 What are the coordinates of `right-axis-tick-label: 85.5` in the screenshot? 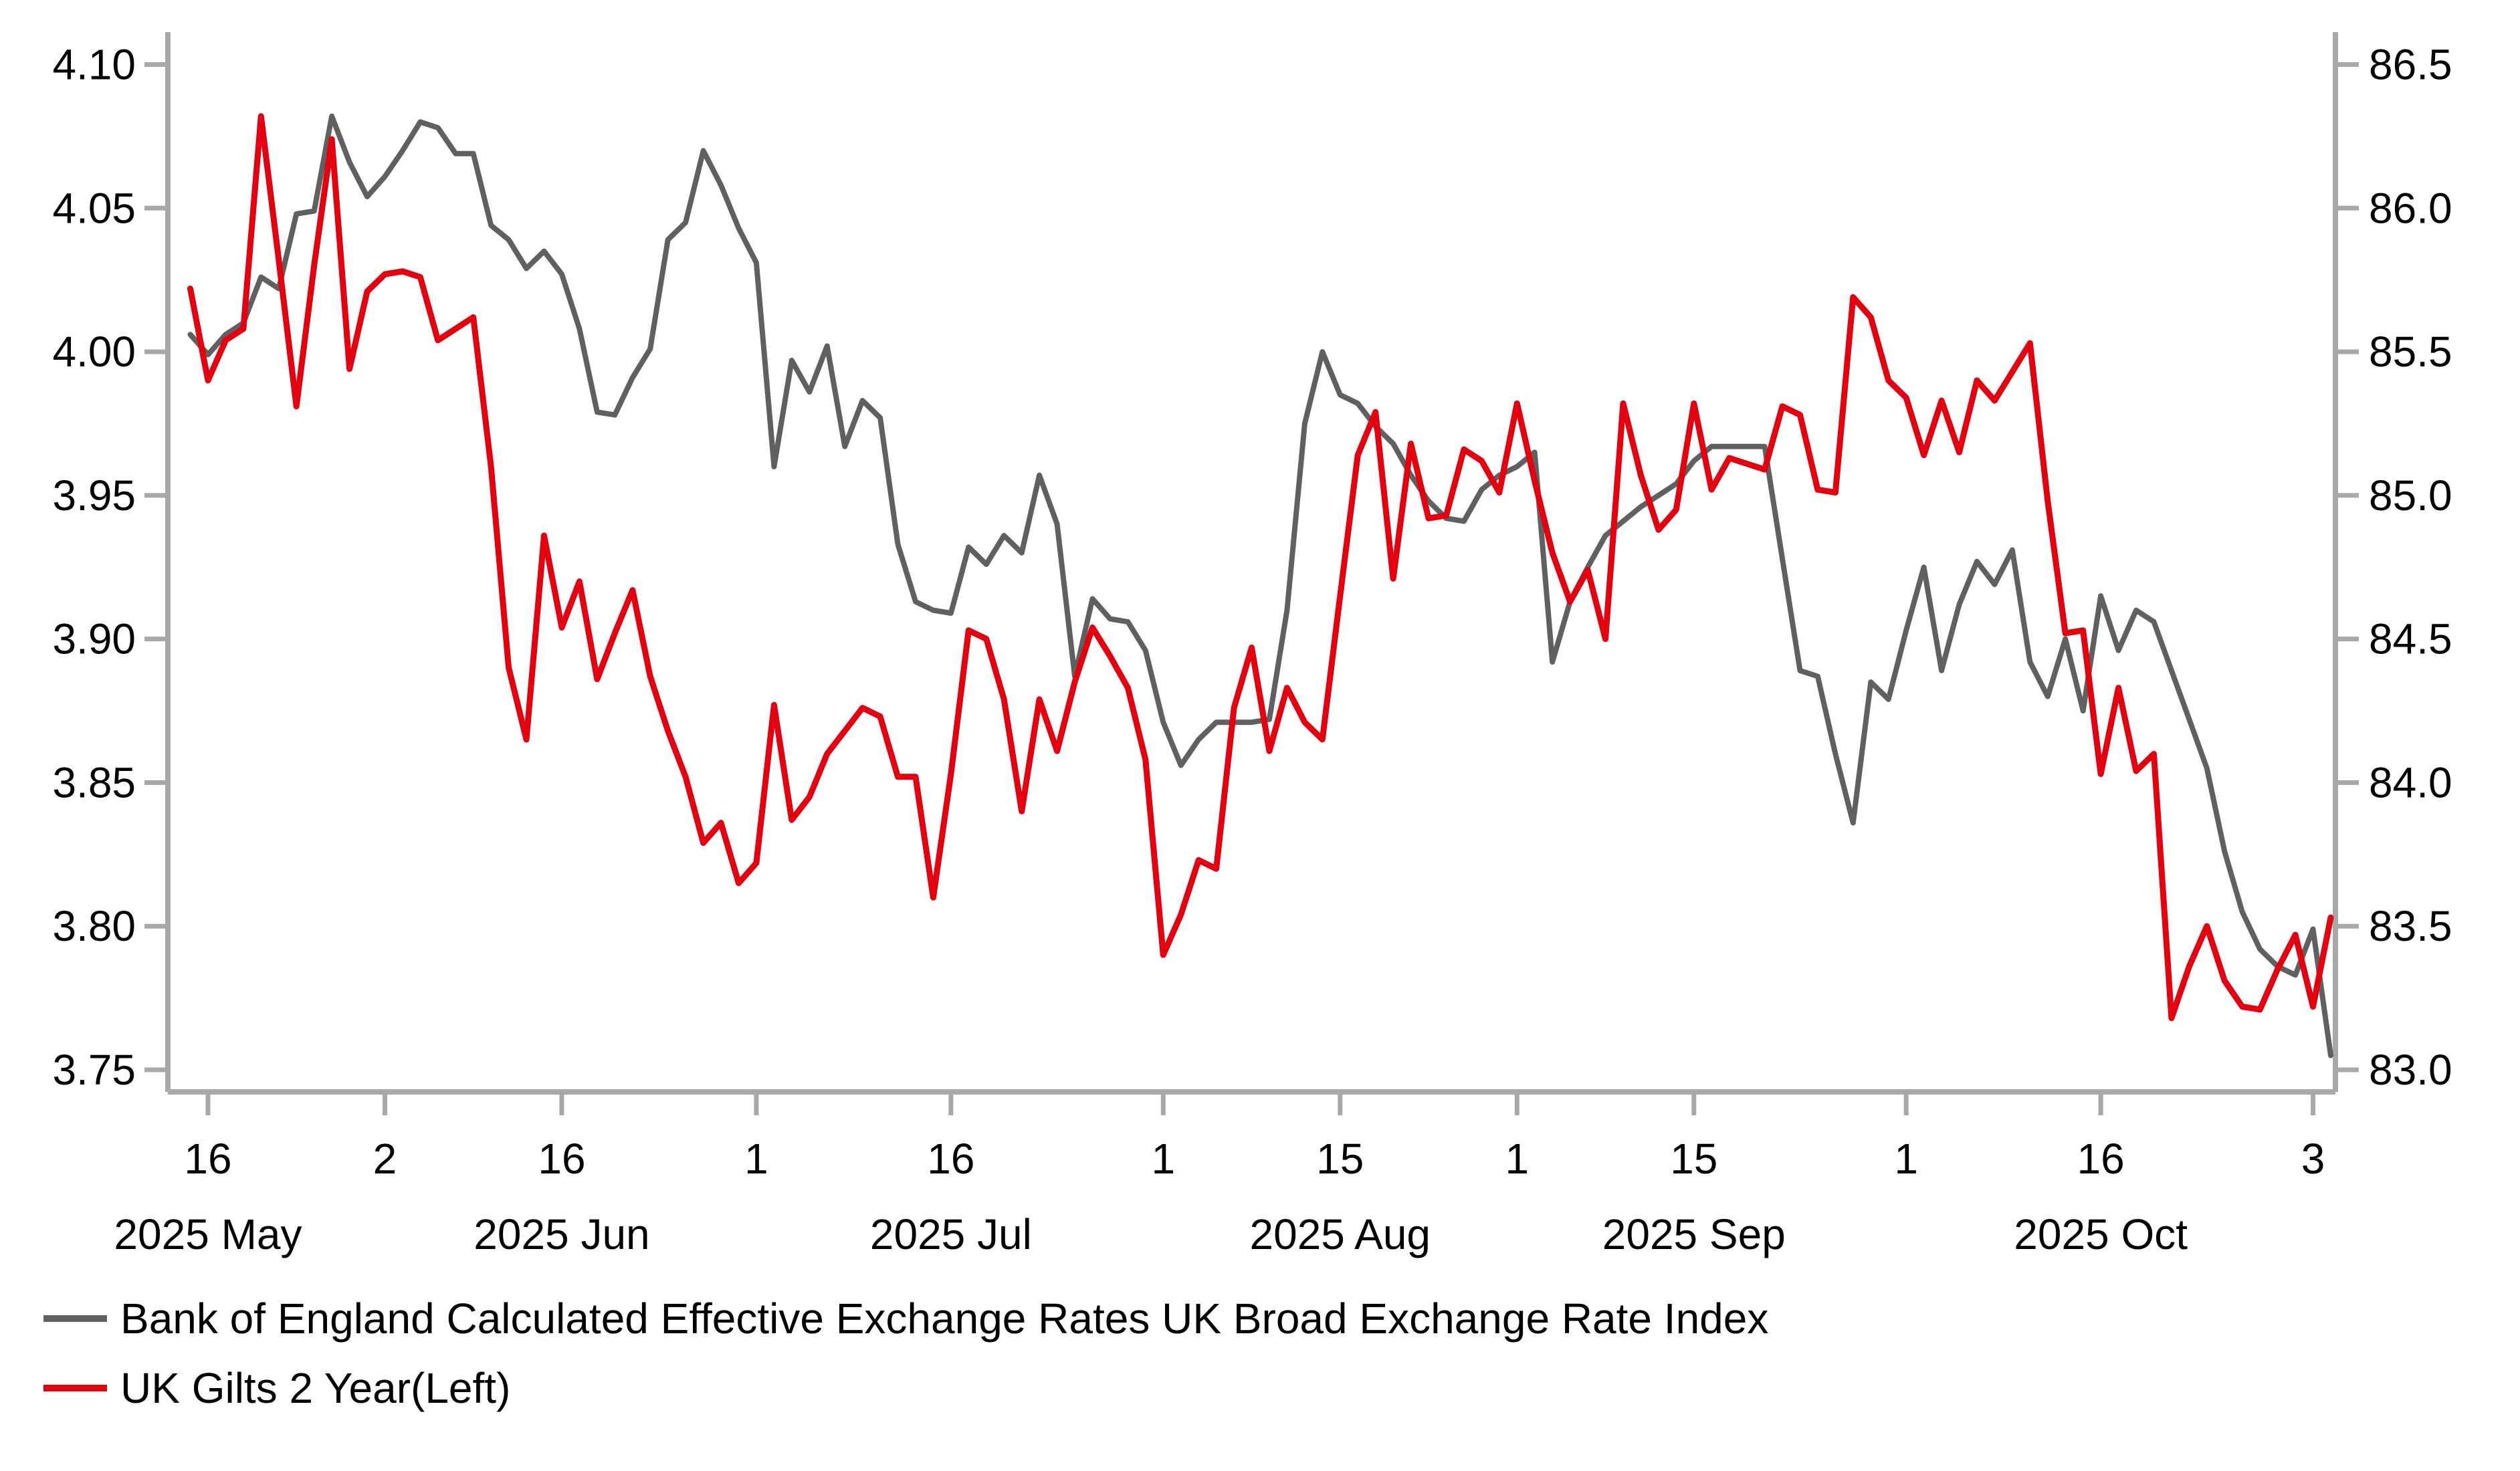 It's located at (2410, 352).